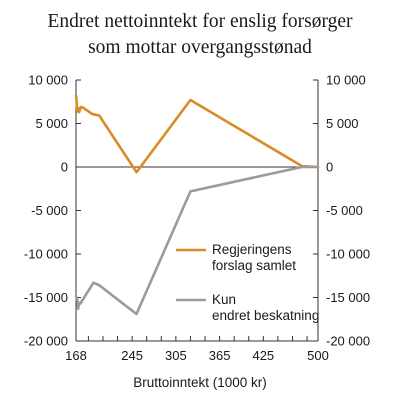 The height and width of the screenshot is (407, 400). I want to click on x-tick-label: 305, so click(176, 355).